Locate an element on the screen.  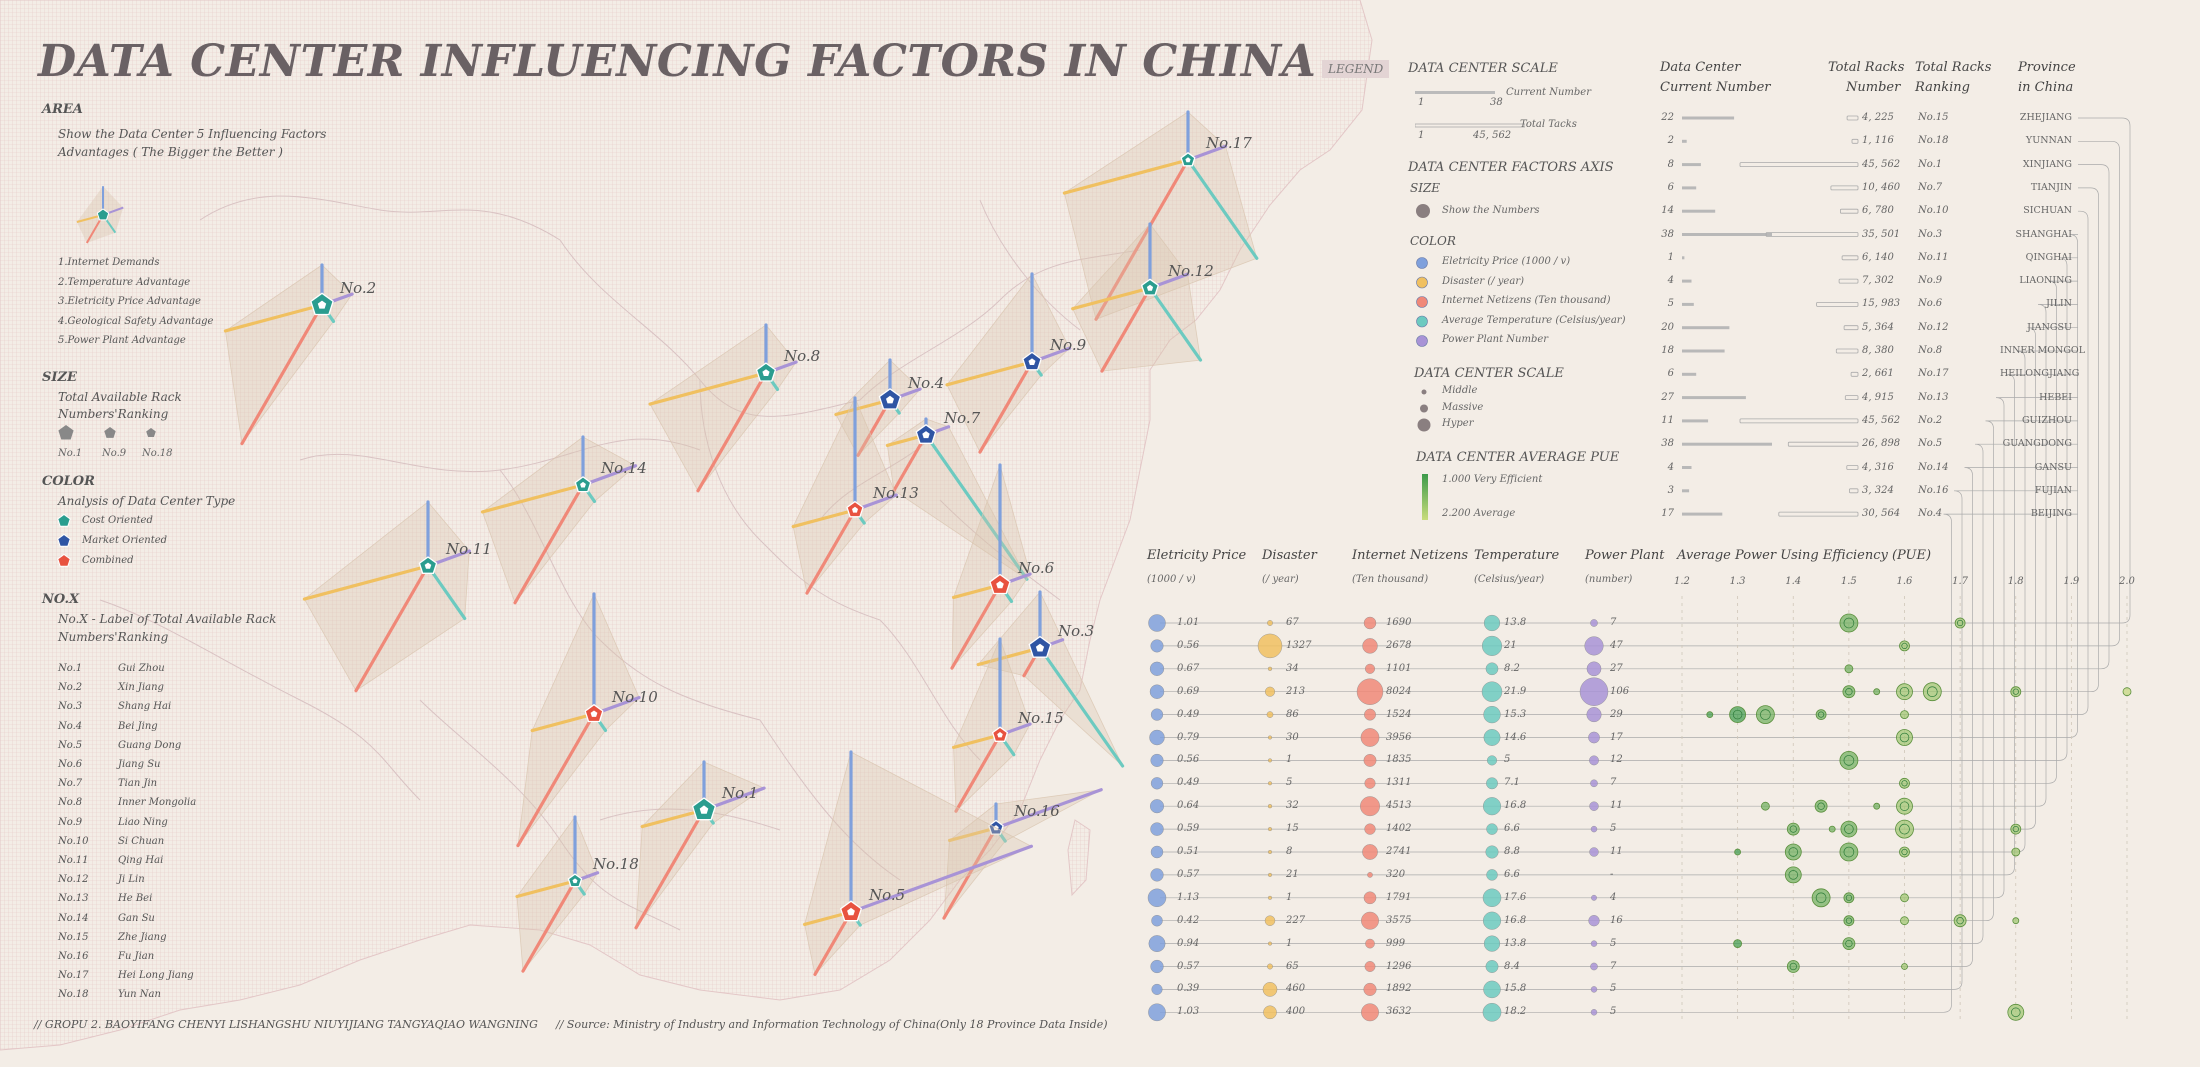
factor-value: 17.6 is located at coordinates (1515, 897).